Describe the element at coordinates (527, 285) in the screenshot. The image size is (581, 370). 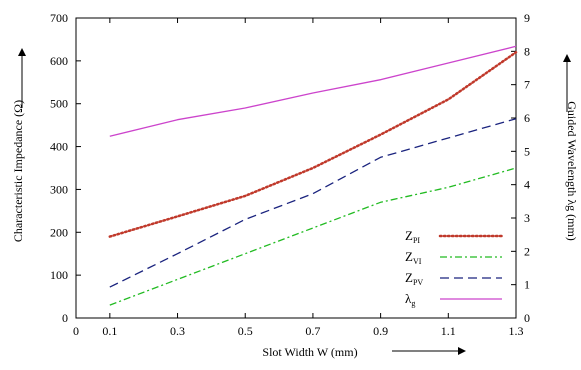
I see `y-right-tick-label-1: 1` at that location.